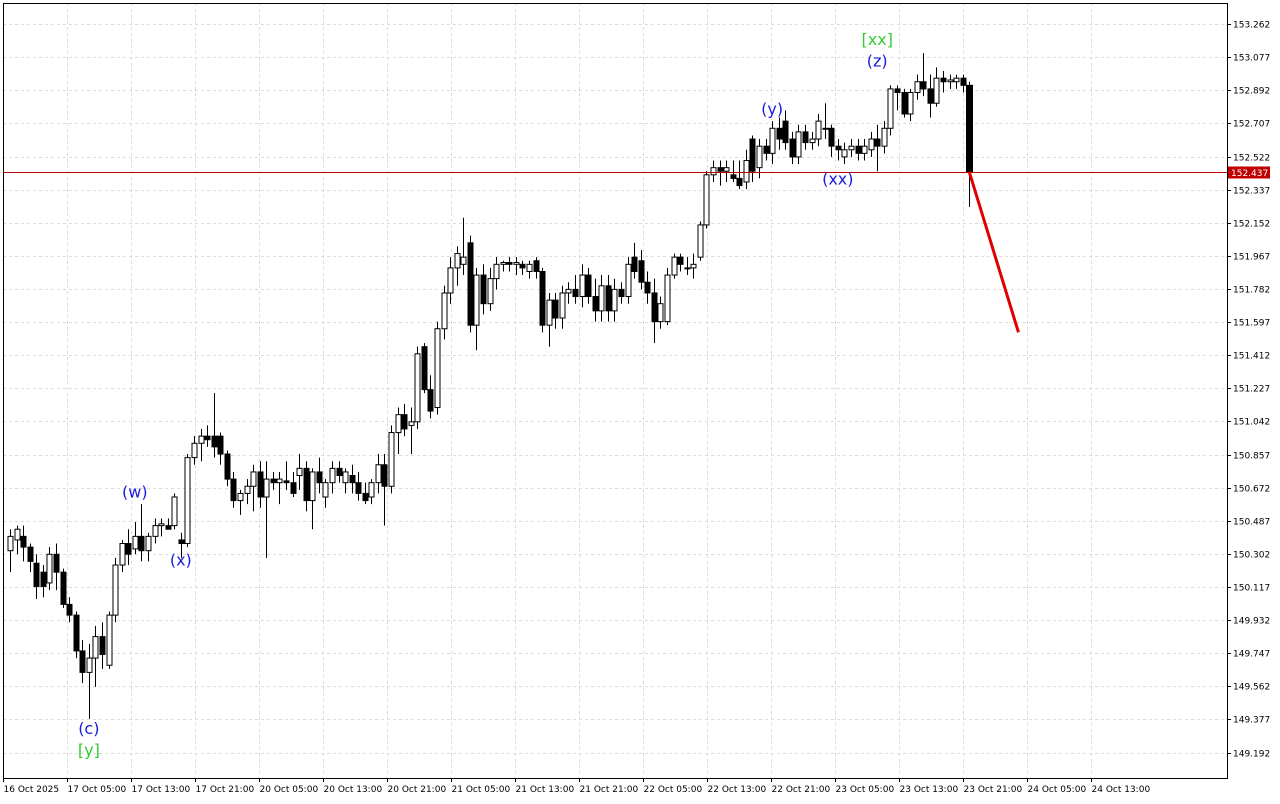  What do you see at coordinates (1251, 423) in the screenshot?
I see `y-tick-label: 151.042` at bounding box center [1251, 423].